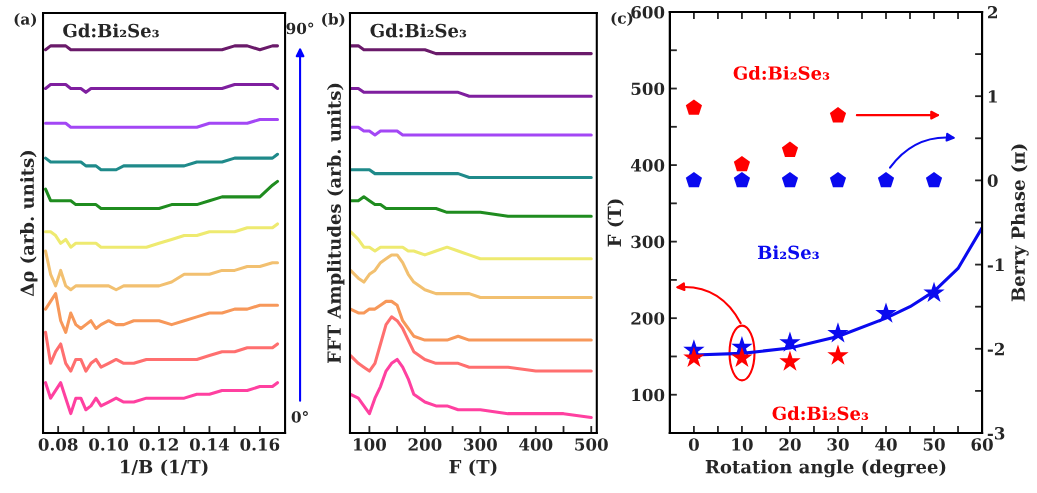  Describe the element at coordinates (29, 223) in the screenshot. I see `y-axis-title: Δρ (arb. units)` at that location.